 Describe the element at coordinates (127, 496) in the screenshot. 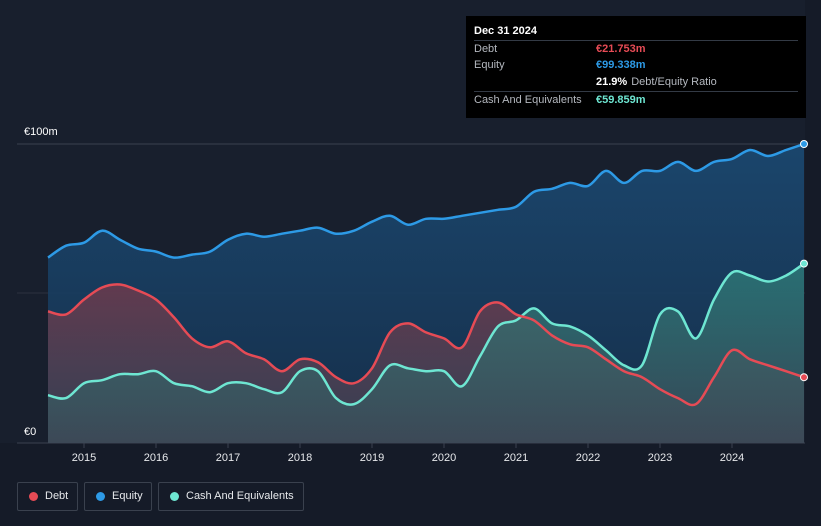

I see `legend-equity-label: Equity` at that location.